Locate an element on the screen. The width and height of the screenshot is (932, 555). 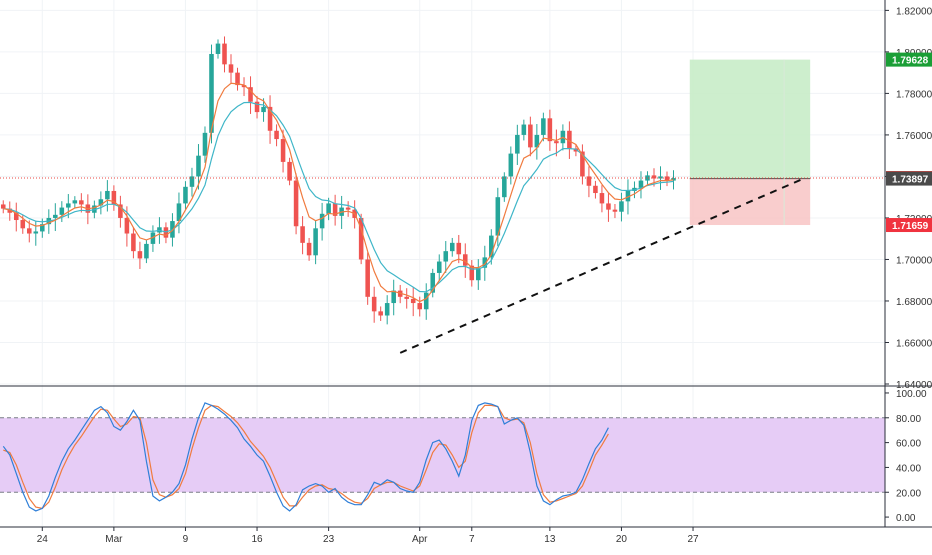
price-tick-label: 1.64000 is located at coordinates (914, 385).